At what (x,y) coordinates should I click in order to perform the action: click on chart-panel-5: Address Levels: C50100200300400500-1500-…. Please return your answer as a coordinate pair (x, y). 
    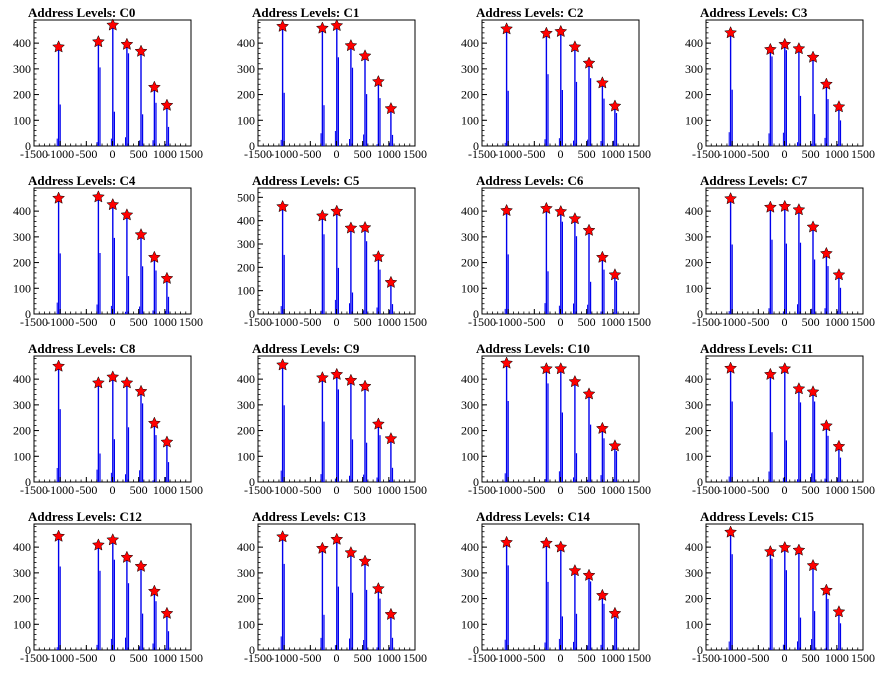
    Looking at the image, I should click on (332, 251).